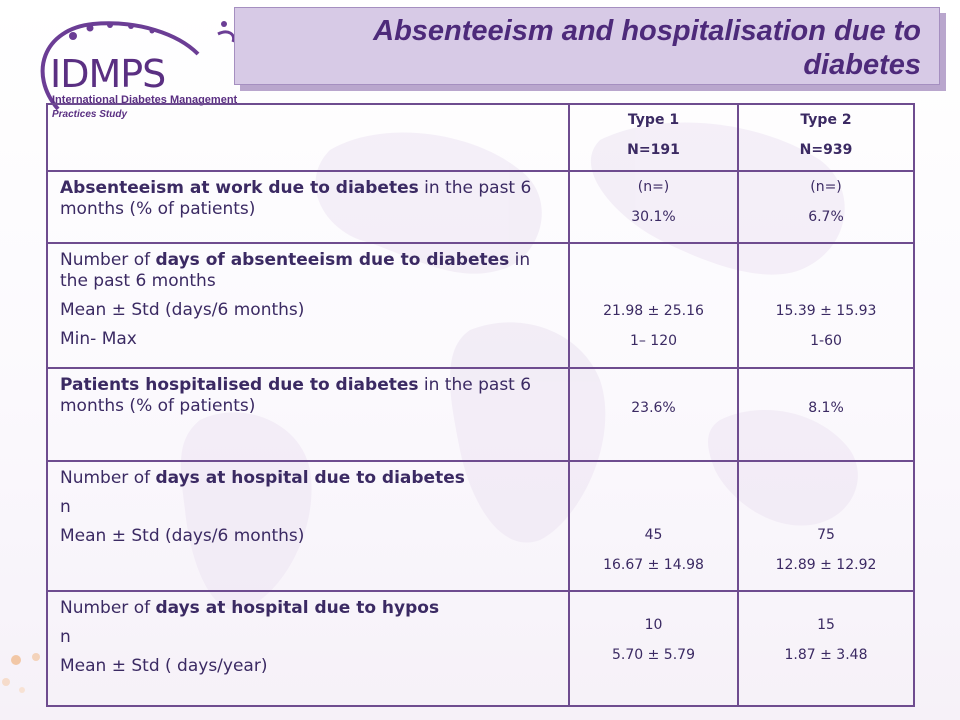 This screenshot has height=720, width=960. What do you see at coordinates (826, 207) in the screenshot?
I see `type2-cell: (n=) 6.7%` at bounding box center [826, 207].